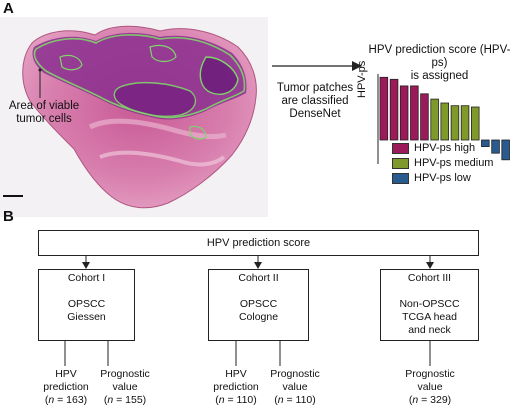 This screenshot has width=520, height=410. I want to click on cohort-1-line1: OPSCC, so click(86, 304).